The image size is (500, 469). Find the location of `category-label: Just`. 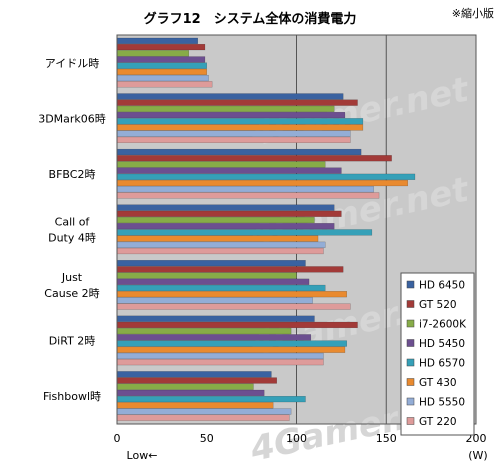

category-label: Just is located at coordinates (72, 277).